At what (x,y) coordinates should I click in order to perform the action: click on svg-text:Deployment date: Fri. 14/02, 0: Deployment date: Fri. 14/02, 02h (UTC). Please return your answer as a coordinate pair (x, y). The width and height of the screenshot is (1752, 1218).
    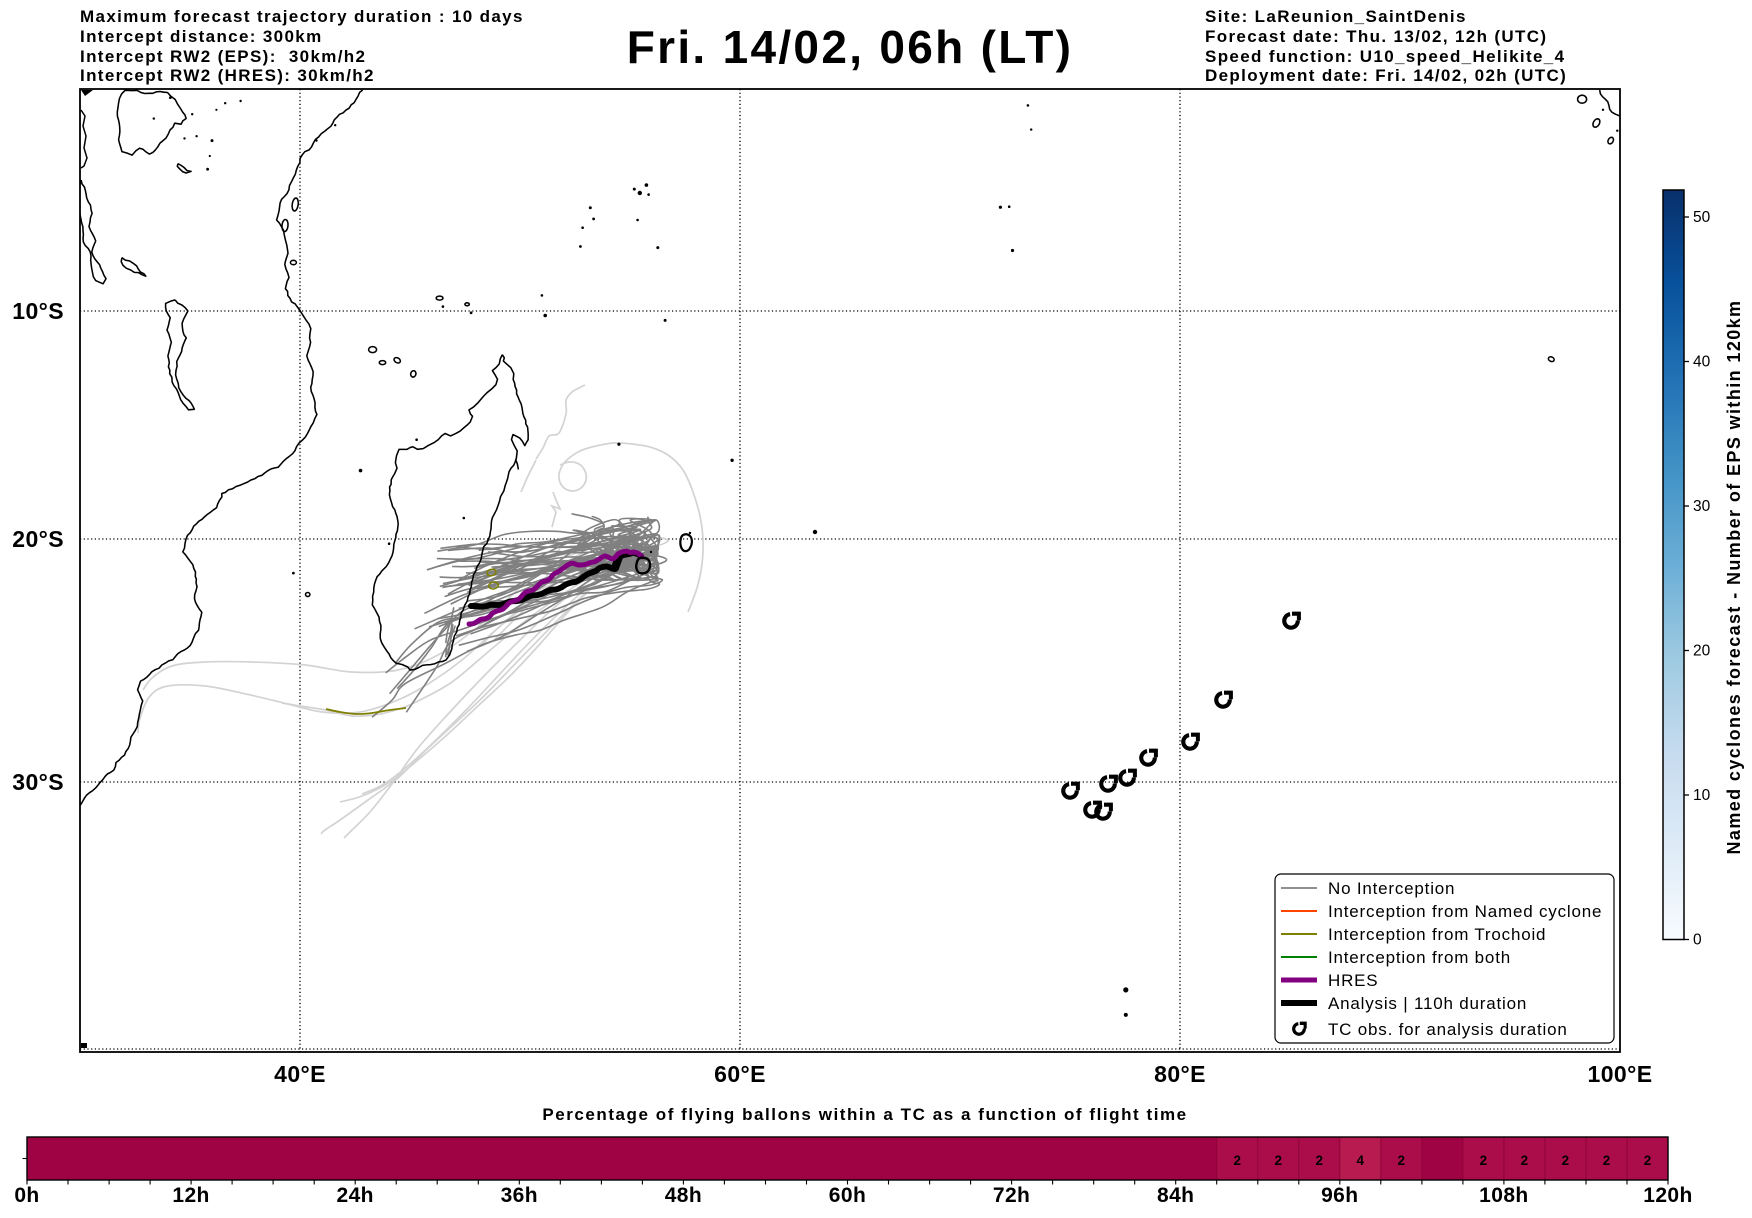
    Looking at the image, I should click on (1386, 75).